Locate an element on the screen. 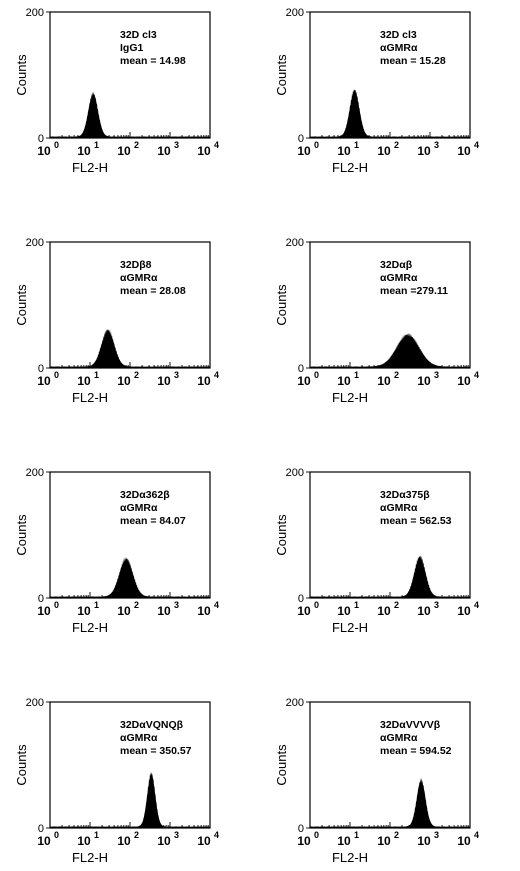 The height and width of the screenshot is (871, 520). panel-annotation-3: mean = 28.08 is located at coordinates (153, 291).